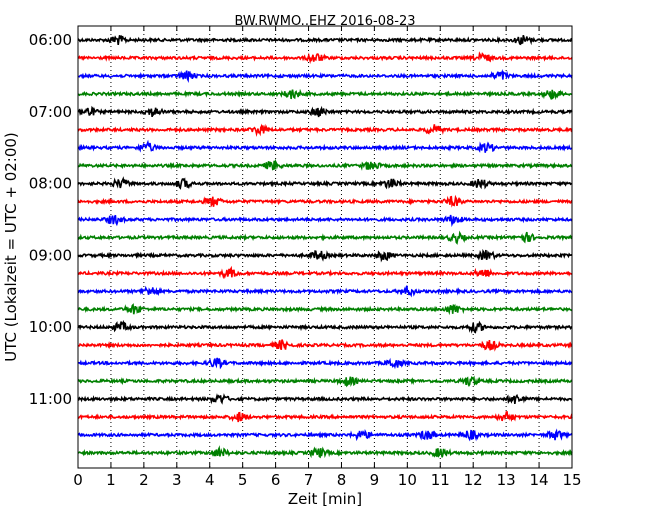  Describe the element at coordinates (506, 480) in the screenshot. I see `x-tick-label-13: 13` at that location.